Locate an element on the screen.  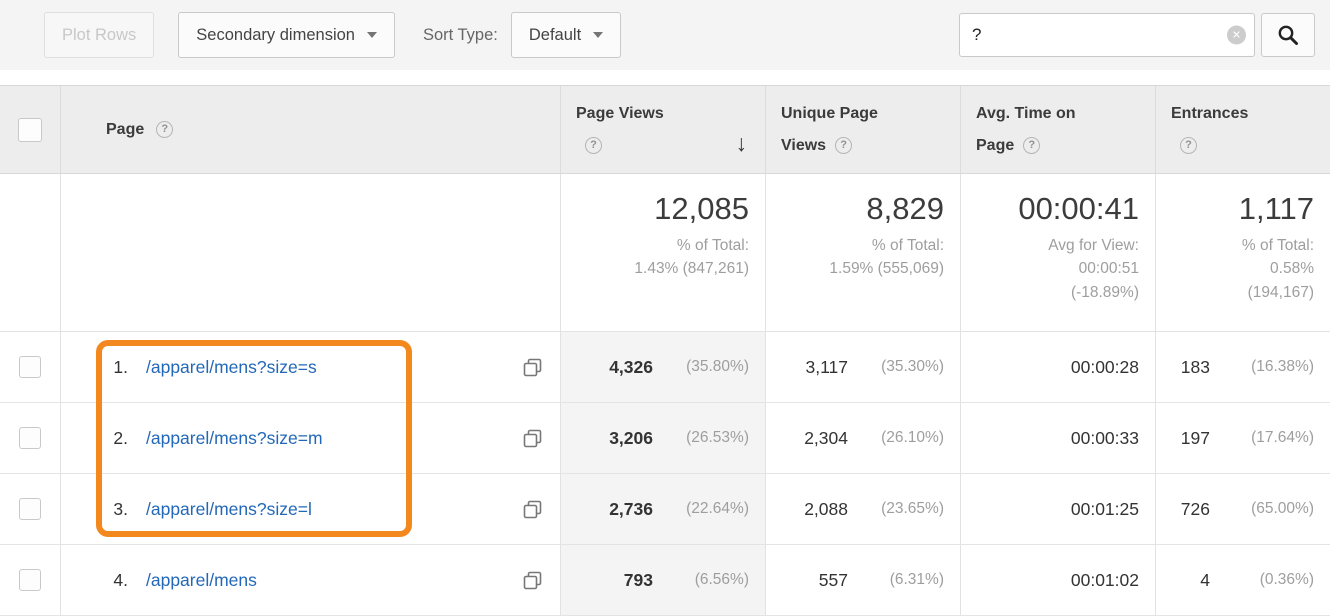
search-wrap: ✕ is located at coordinates (1107, 35).